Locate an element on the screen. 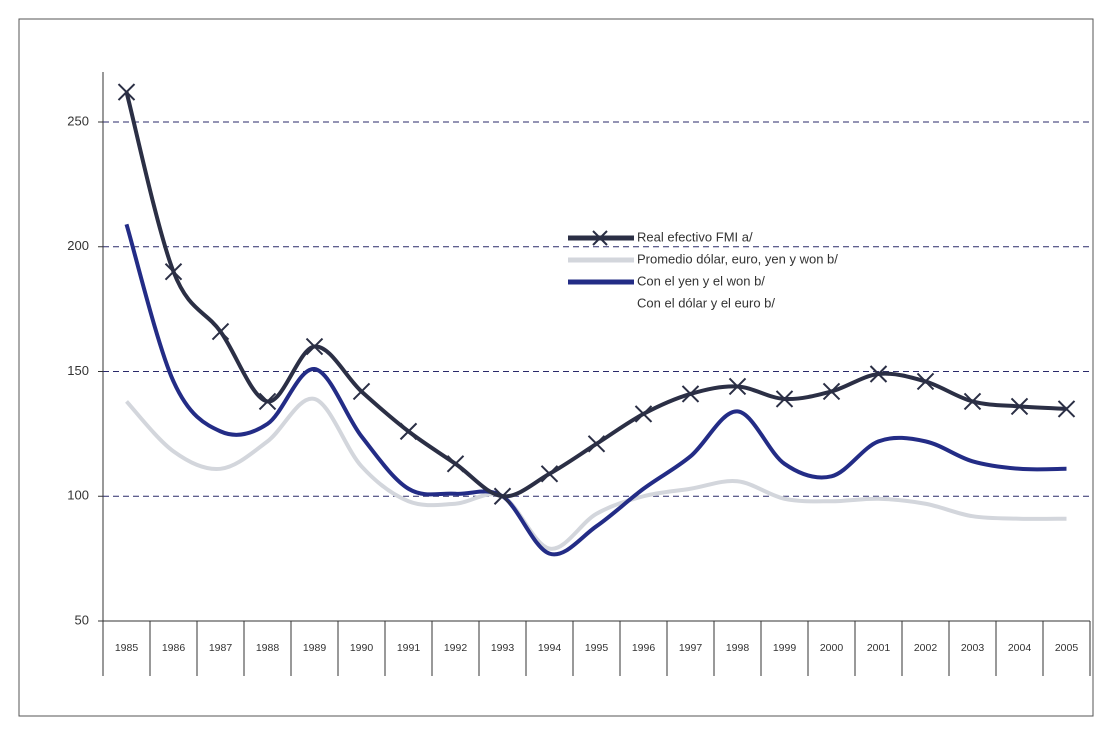 This screenshot has width=1104, height=736. y-tick-label: 100 is located at coordinates (78, 495).